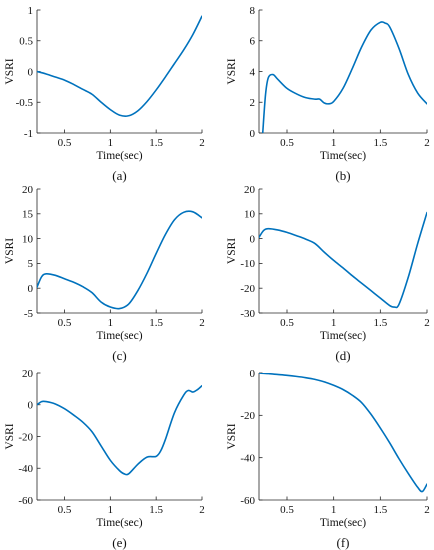 Image resolution: width=434 pixels, height=550 pixels. What do you see at coordinates (29, 314) in the screenshot?
I see `y-tick-label: -5` at bounding box center [29, 314].